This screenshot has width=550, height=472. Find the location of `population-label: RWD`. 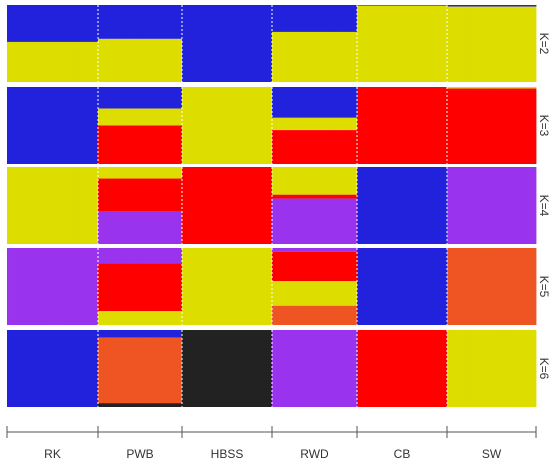

population-label: RWD is located at coordinates (314, 454).